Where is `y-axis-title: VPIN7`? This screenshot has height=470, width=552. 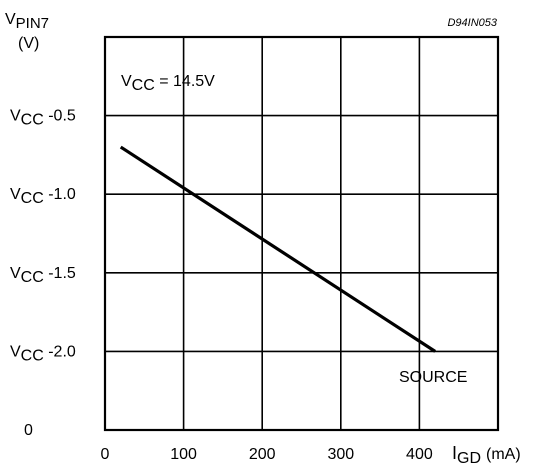 y-axis-title: VPIN7 is located at coordinates (27, 21).